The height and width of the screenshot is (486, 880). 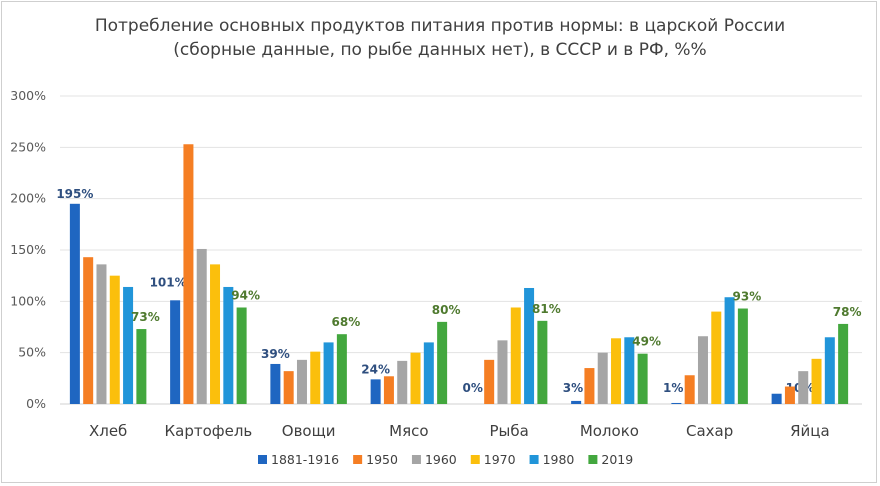 I want to click on legend-label: 1950, so click(x=382, y=459).